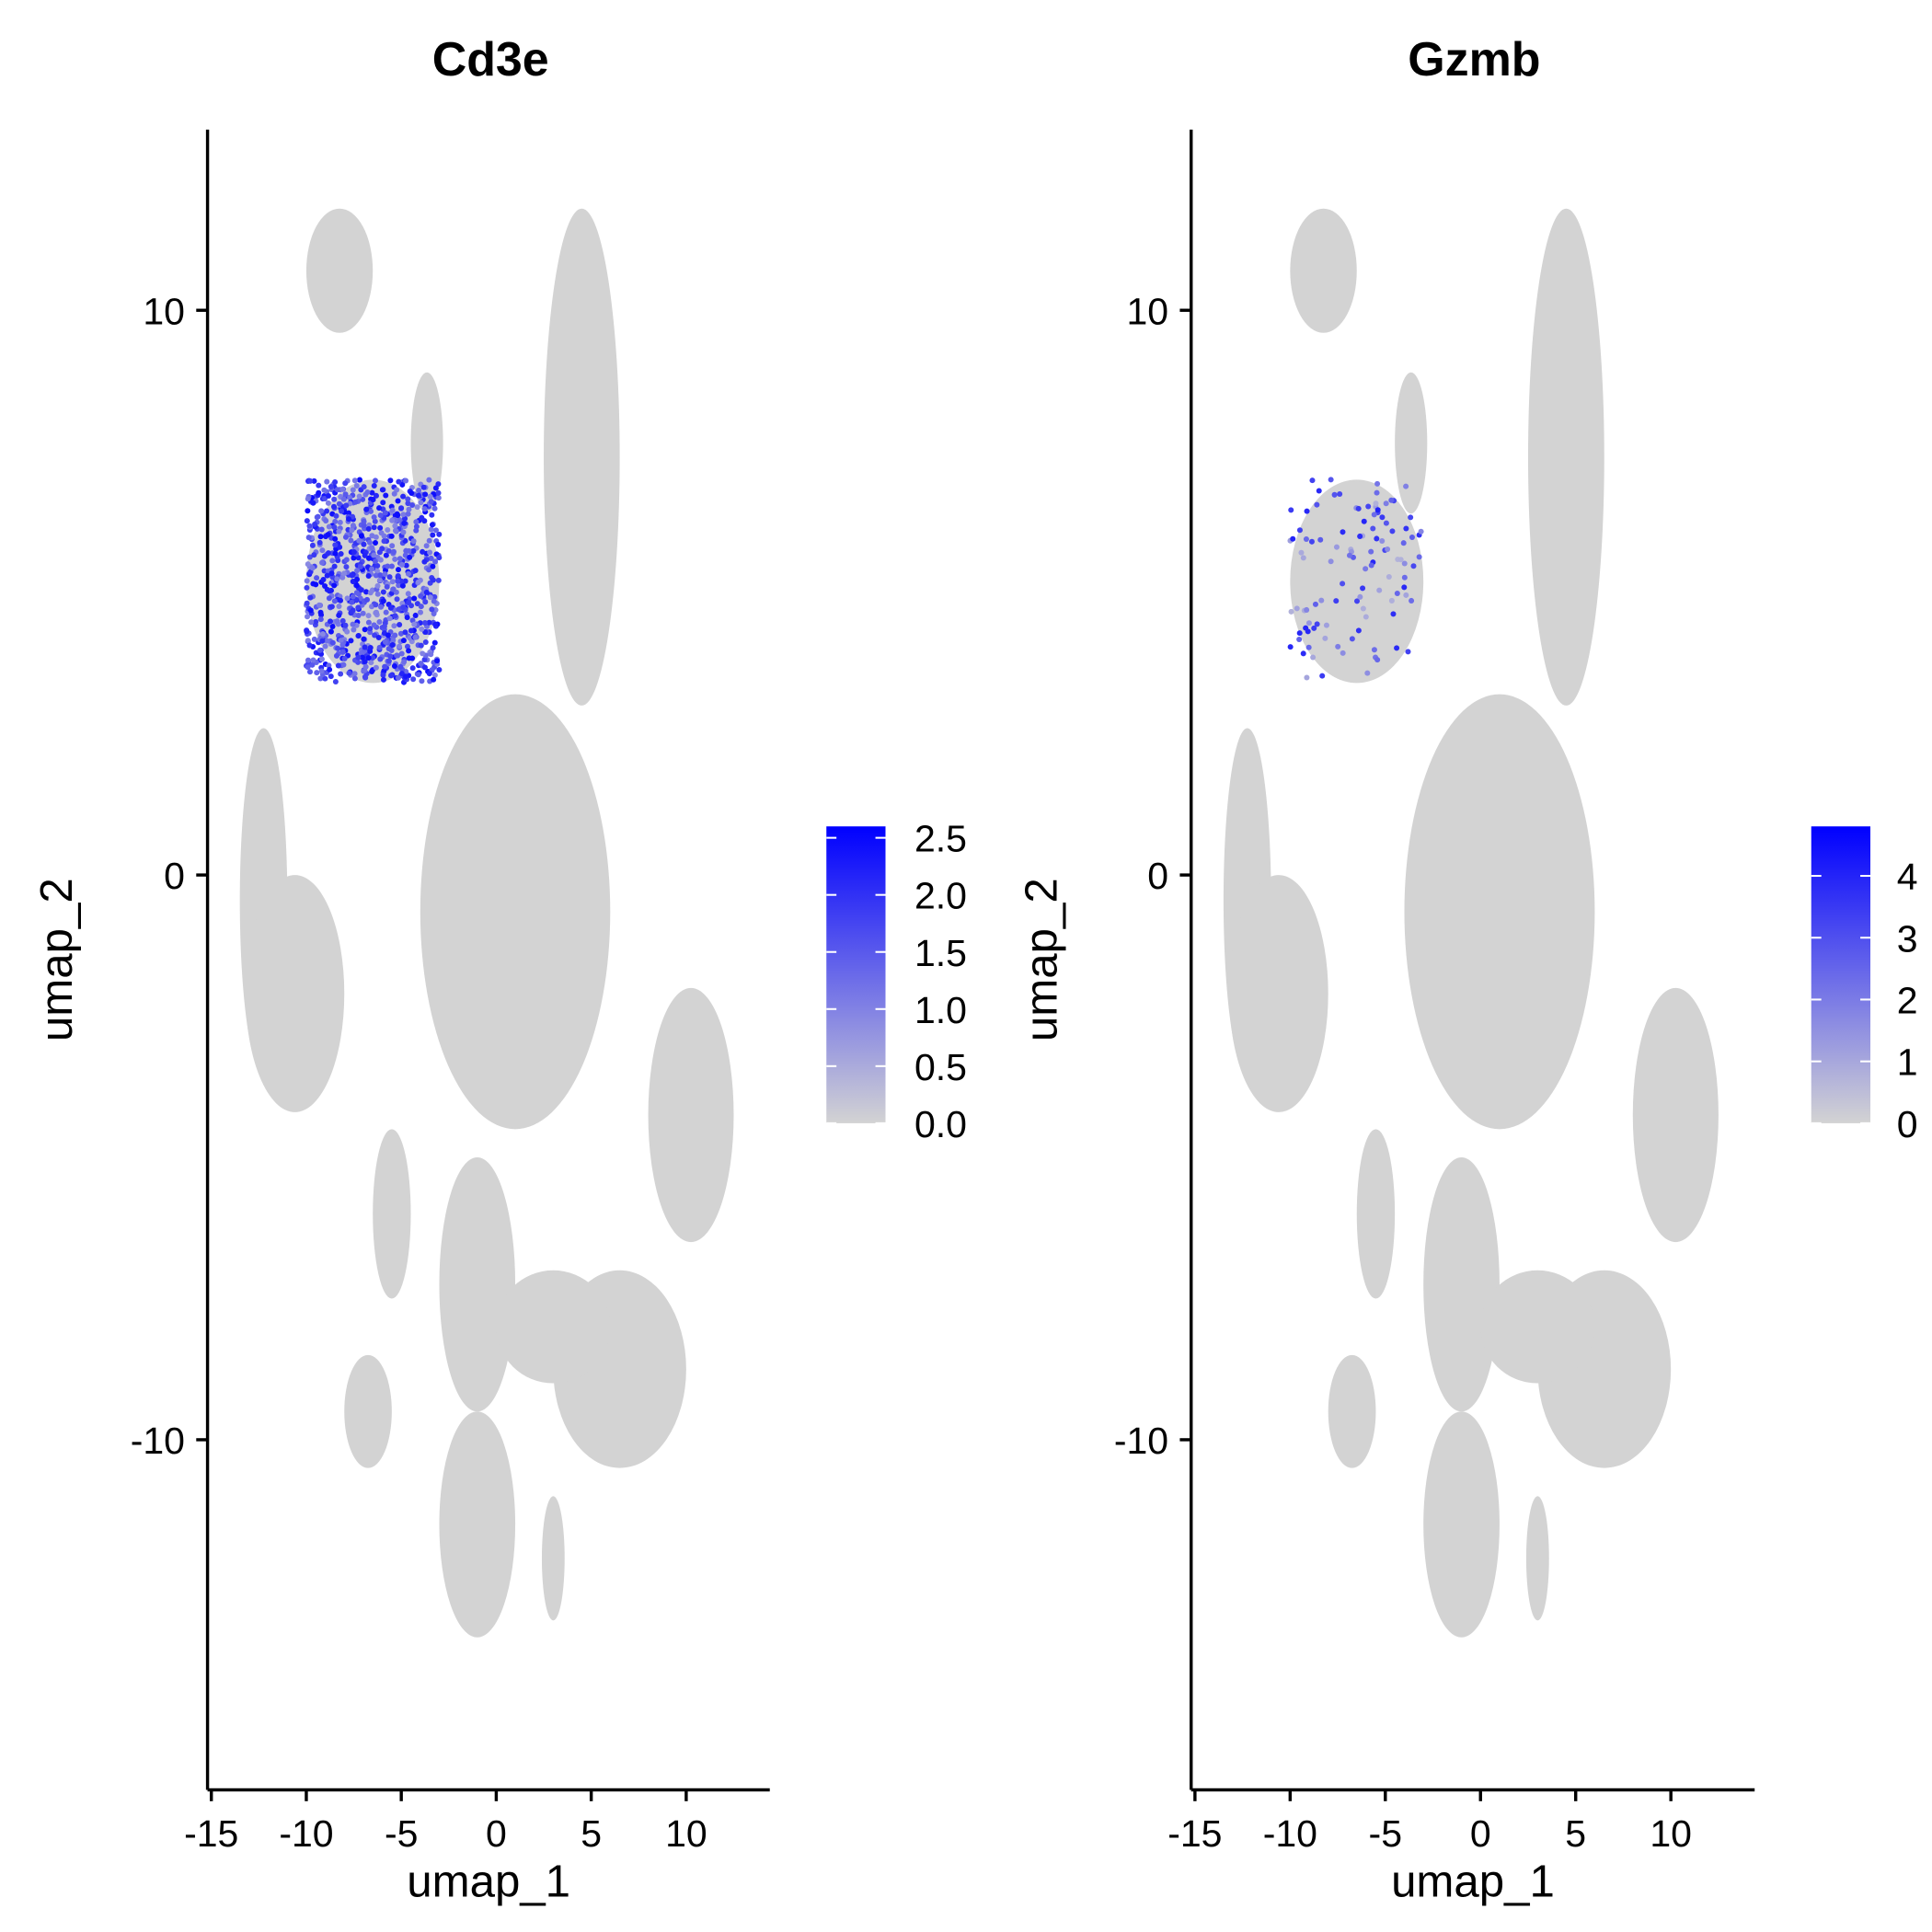 This screenshot has width=1932, height=1932. I want to click on legend-tick-label: 2.0, so click(940, 896).